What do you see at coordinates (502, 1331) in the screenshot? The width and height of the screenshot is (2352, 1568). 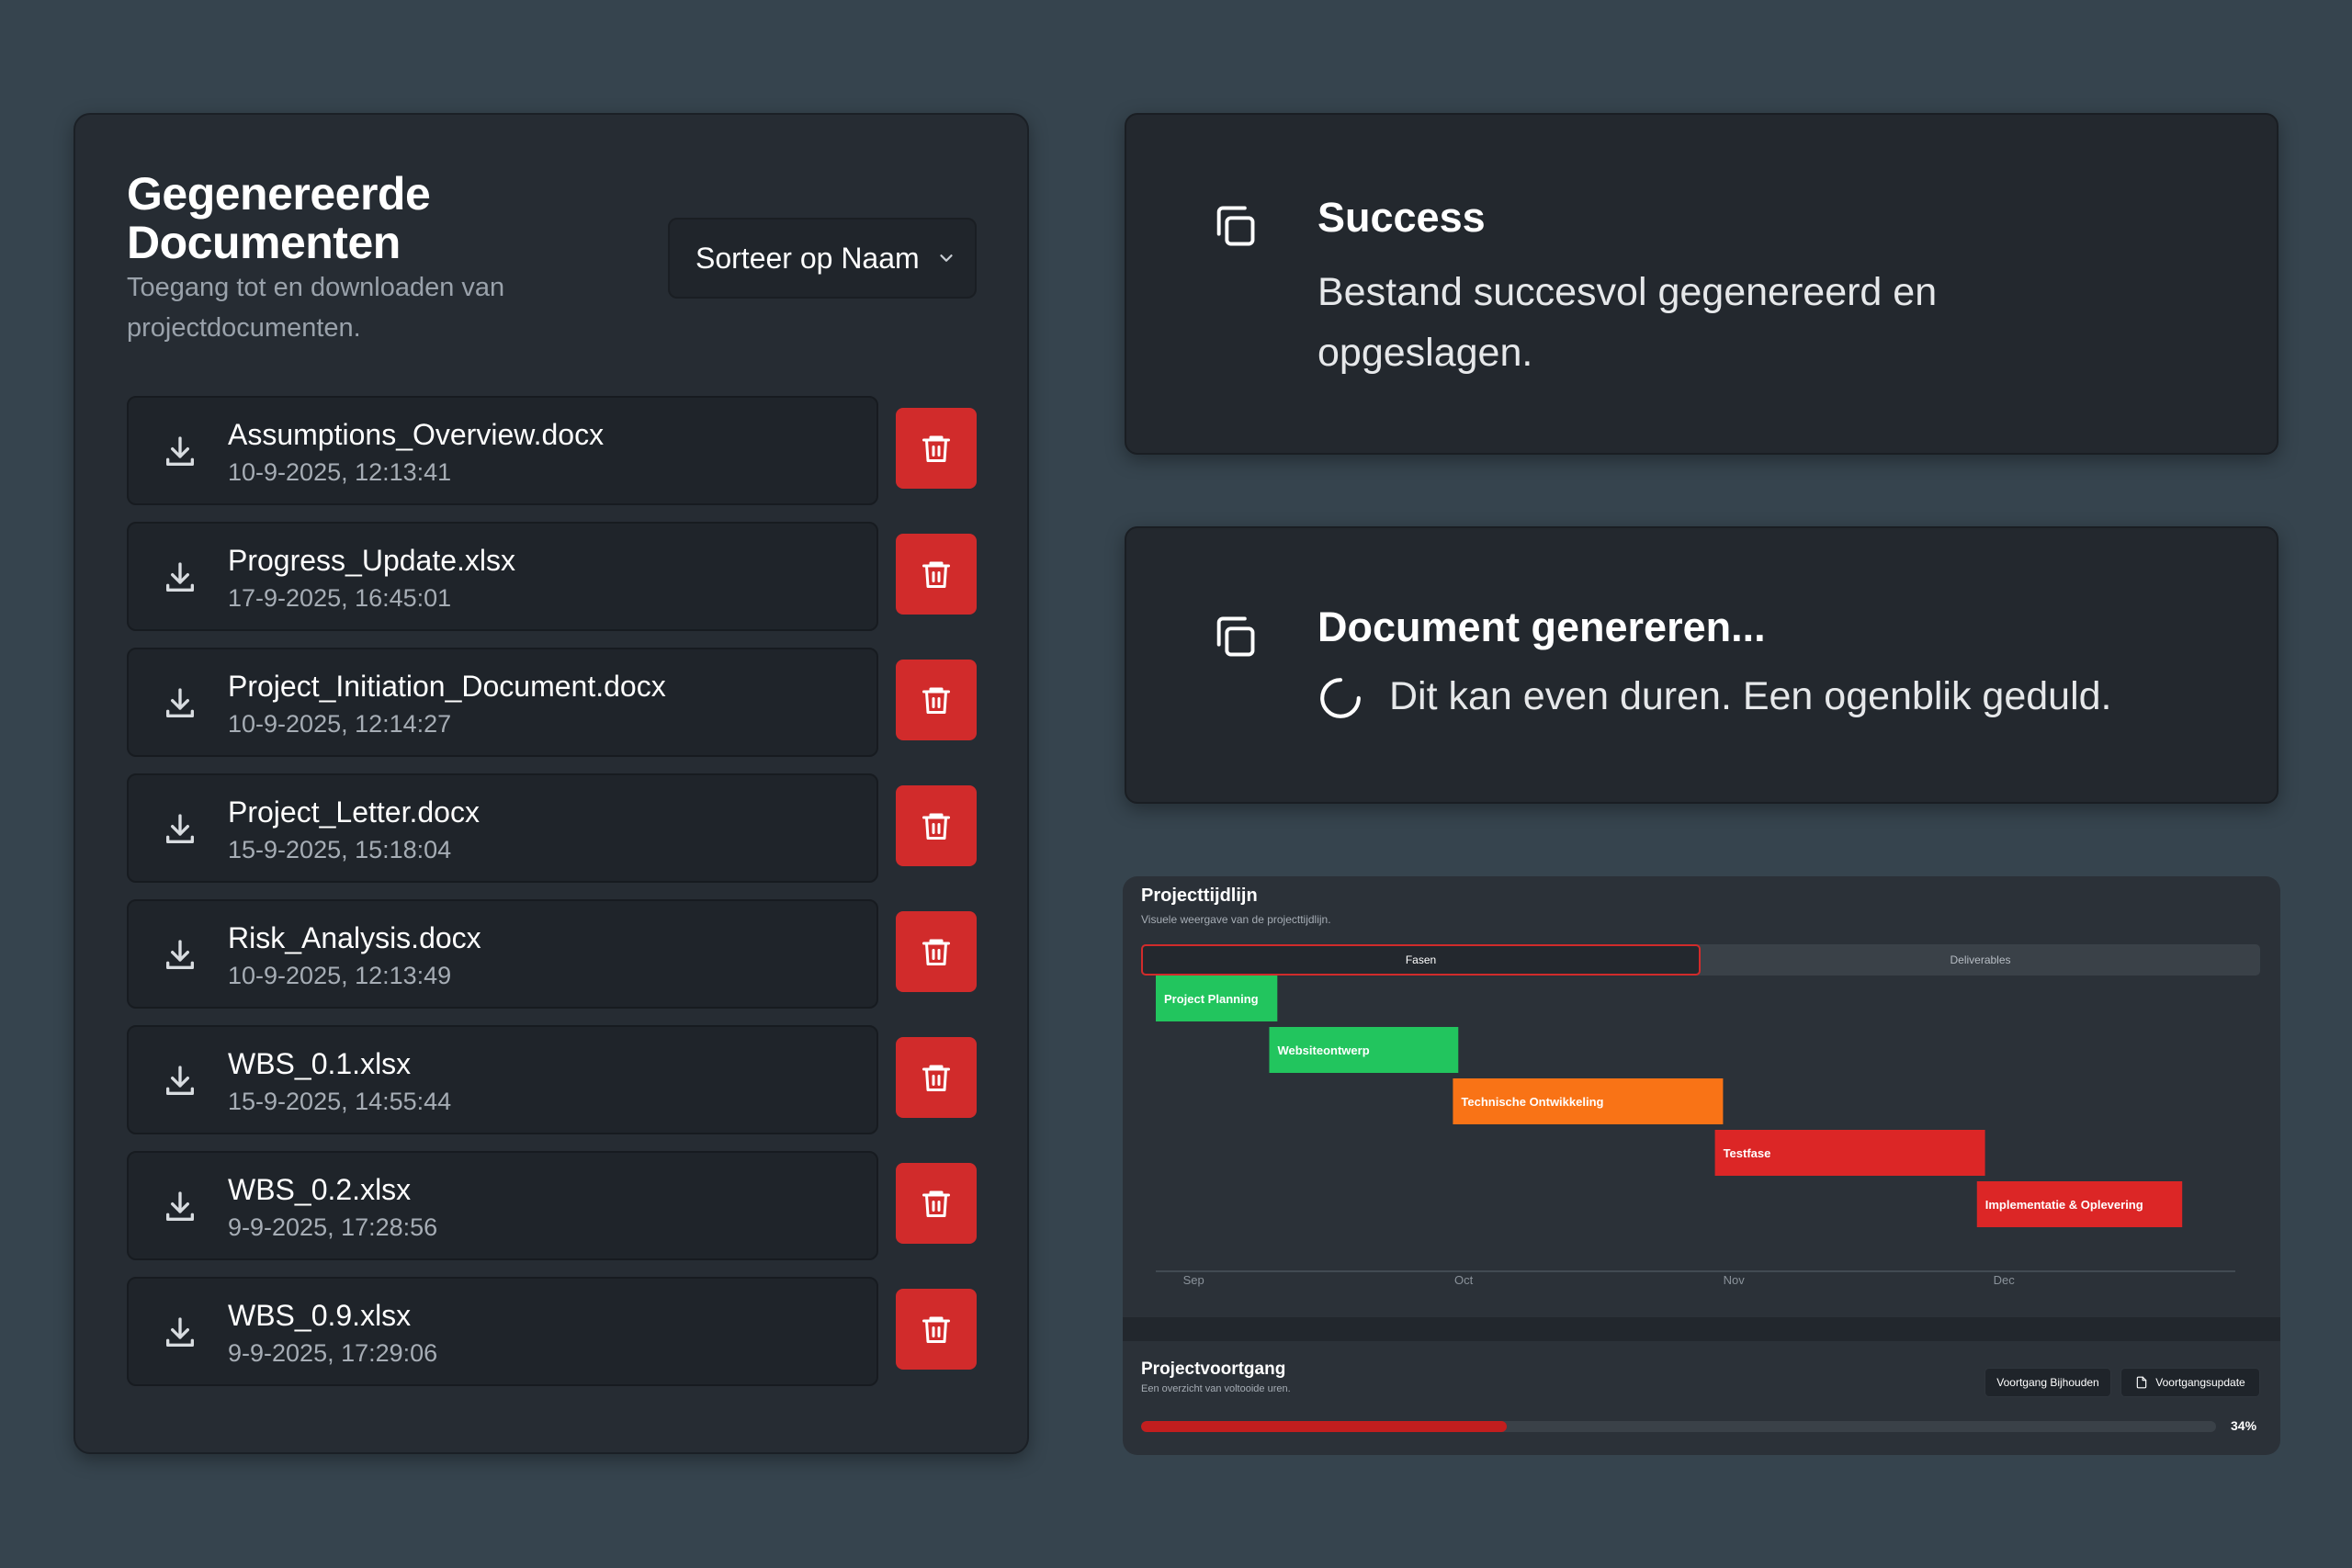 I see `document-download-item: WBS_0.9.xlsx 9-9-2025, 17:29:06` at bounding box center [502, 1331].